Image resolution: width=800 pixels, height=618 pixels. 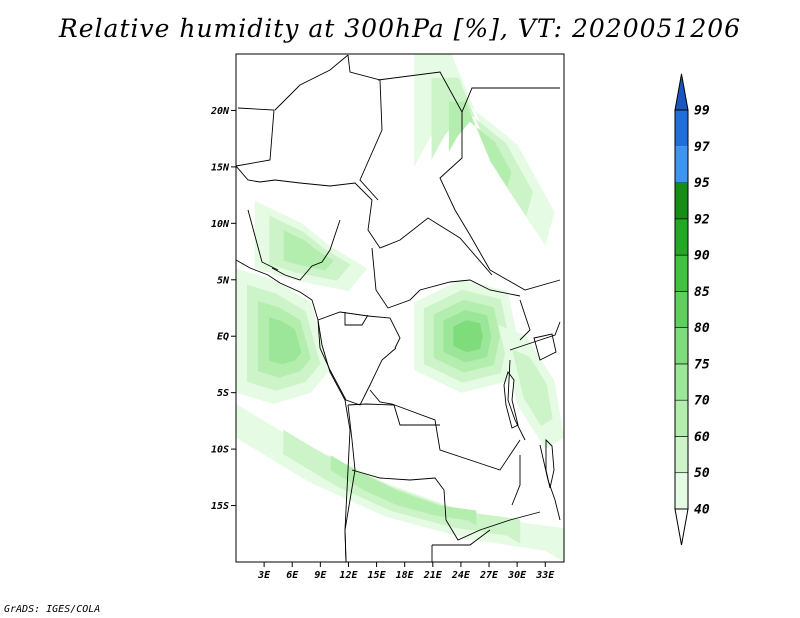 What do you see at coordinates (223, 393) in the screenshot?
I see `lat-tick-label: 5S` at bounding box center [223, 393].